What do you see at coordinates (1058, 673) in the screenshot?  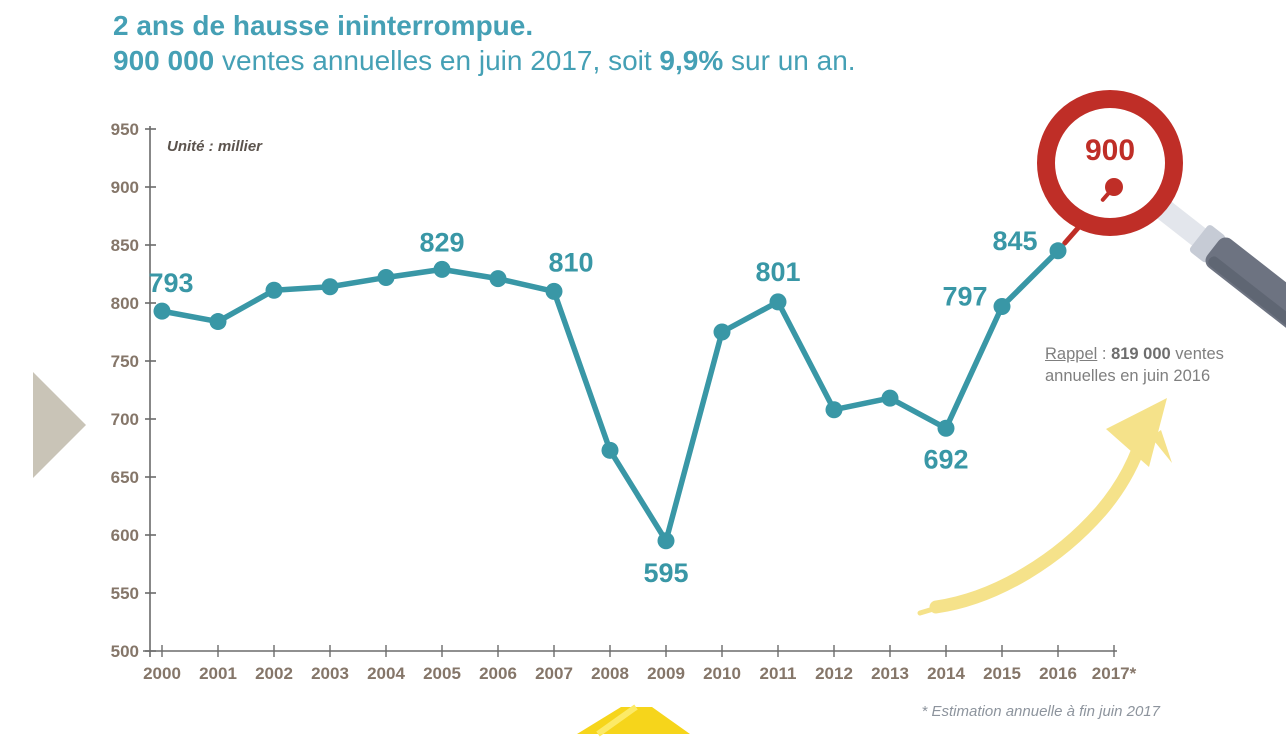 I see `x-tick-label: 2016` at bounding box center [1058, 673].